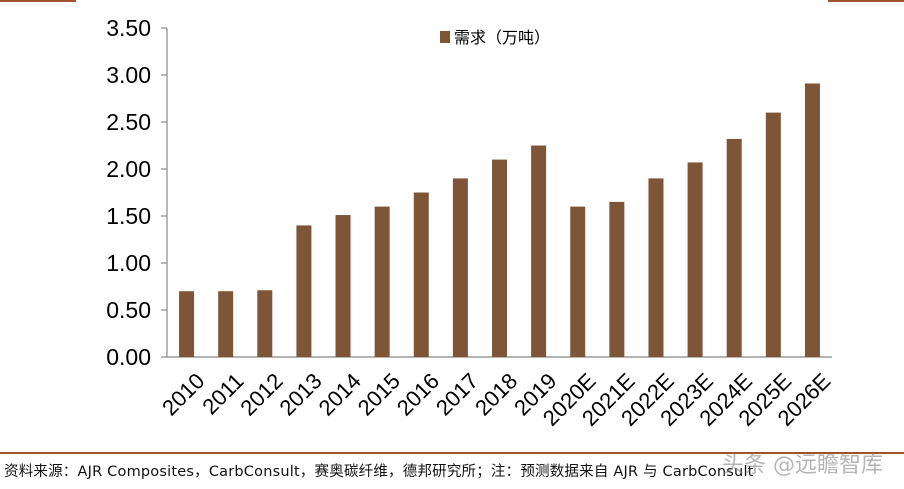 This screenshot has height=489, width=904. What do you see at coordinates (128, 75) in the screenshot?
I see `y-tick-label: 3.00` at bounding box center [128, 75].